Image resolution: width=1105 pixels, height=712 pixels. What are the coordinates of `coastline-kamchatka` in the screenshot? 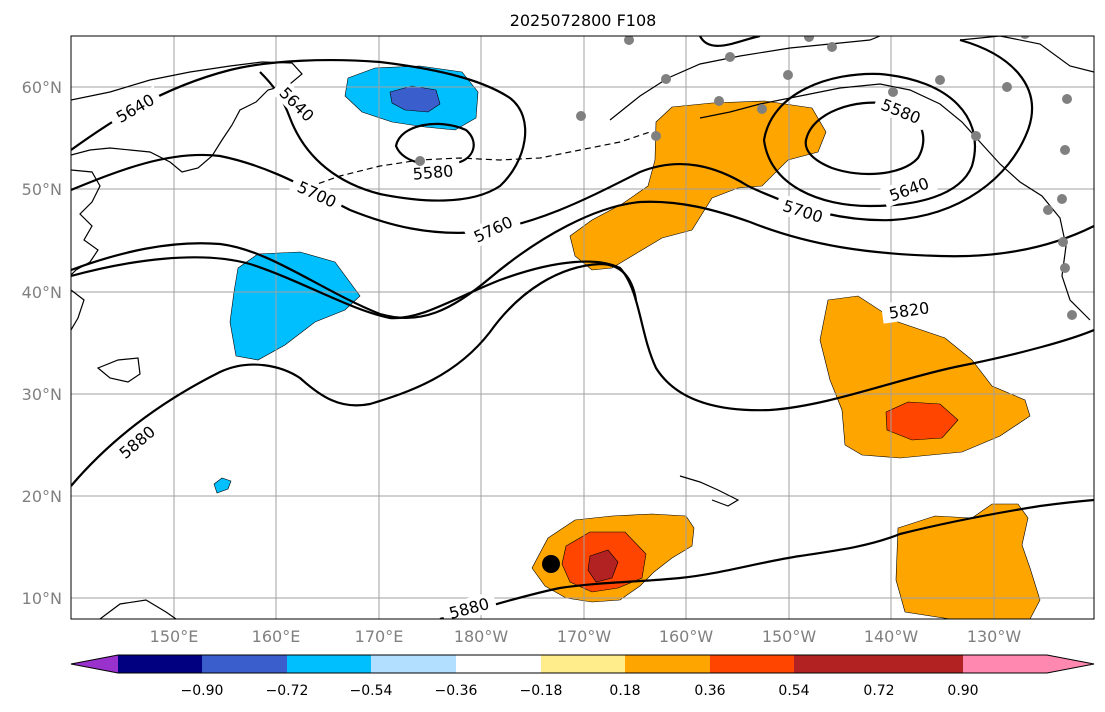 It's located at (187, 117).